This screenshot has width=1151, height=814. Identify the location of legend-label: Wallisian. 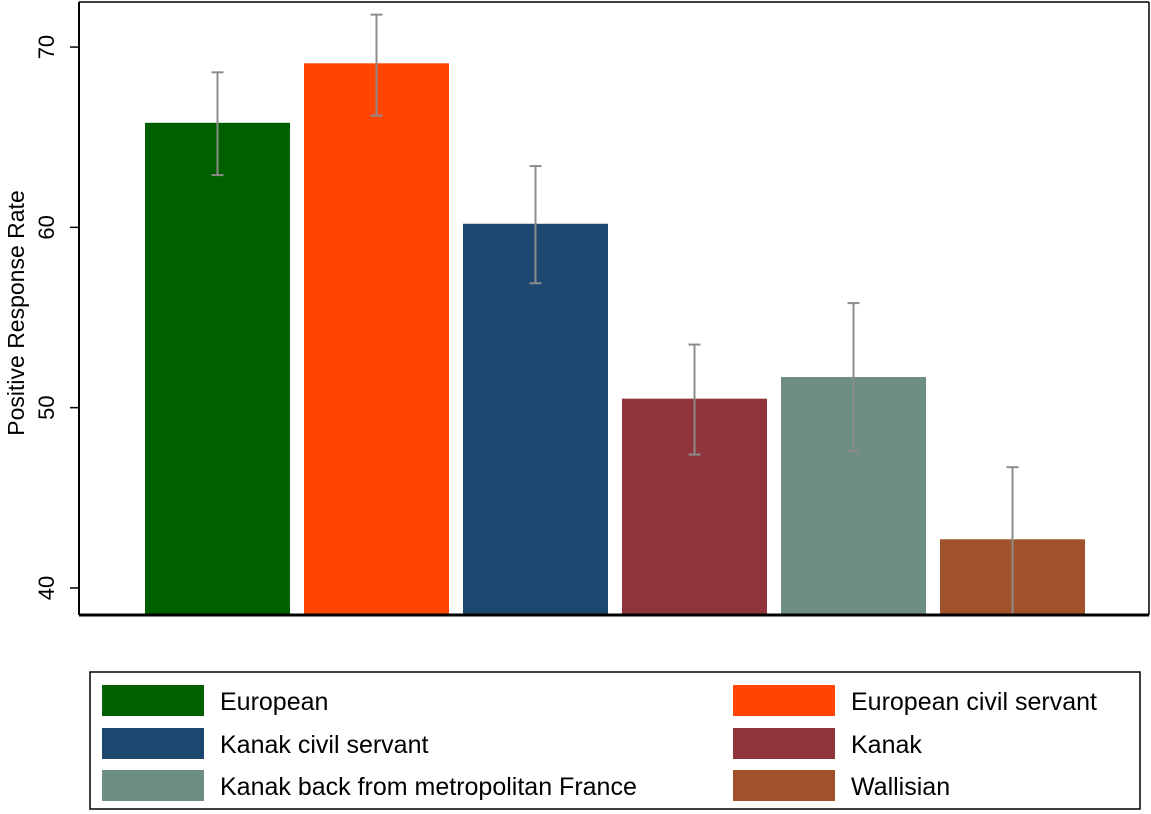
(900, 787).